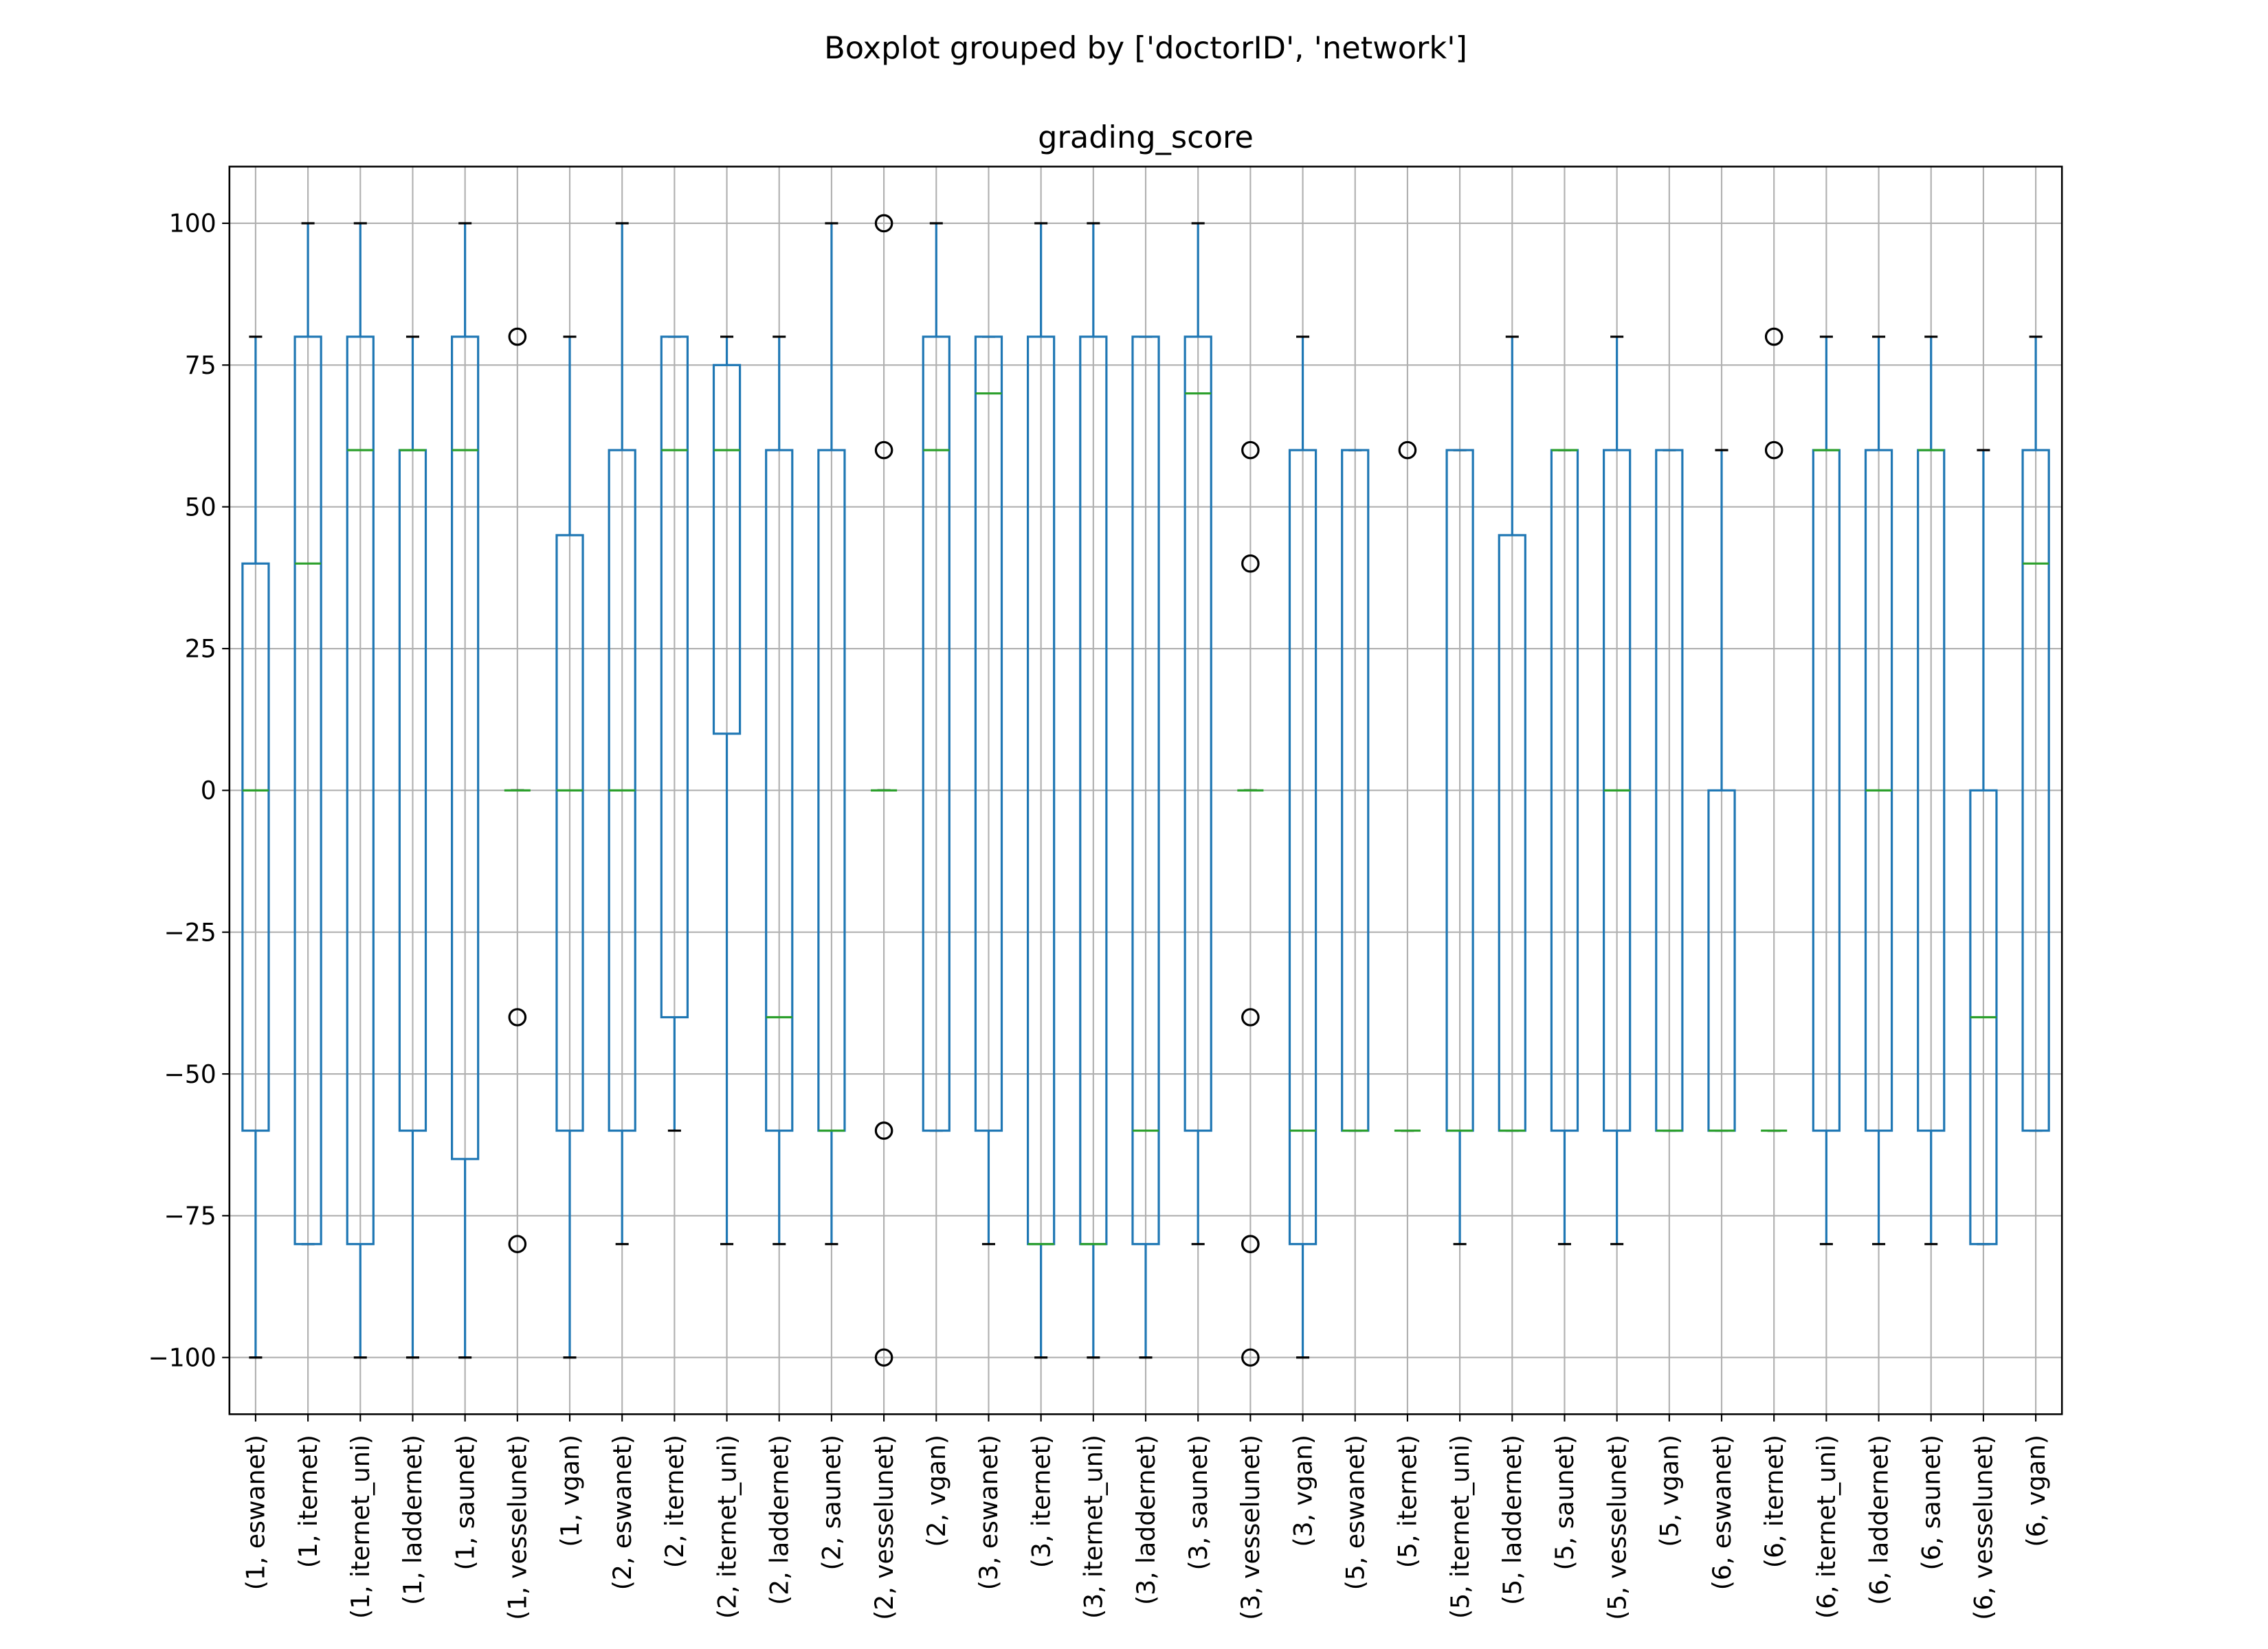  I want to click on x-tick-label: (3, vesselunet), so click(1250, 1528).